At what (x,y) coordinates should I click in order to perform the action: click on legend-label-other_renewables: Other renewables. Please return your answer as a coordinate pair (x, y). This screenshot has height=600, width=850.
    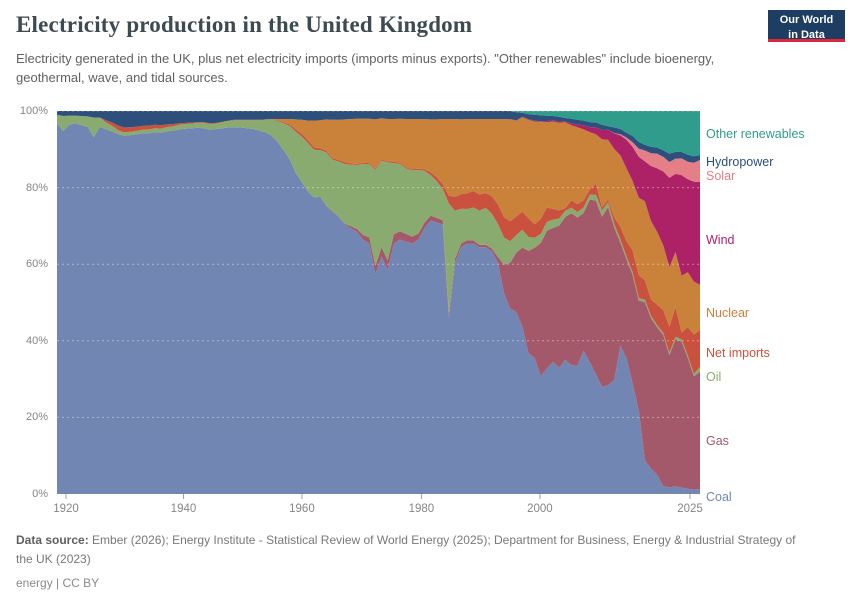
    Looking at the image, I should click on (755, 134).